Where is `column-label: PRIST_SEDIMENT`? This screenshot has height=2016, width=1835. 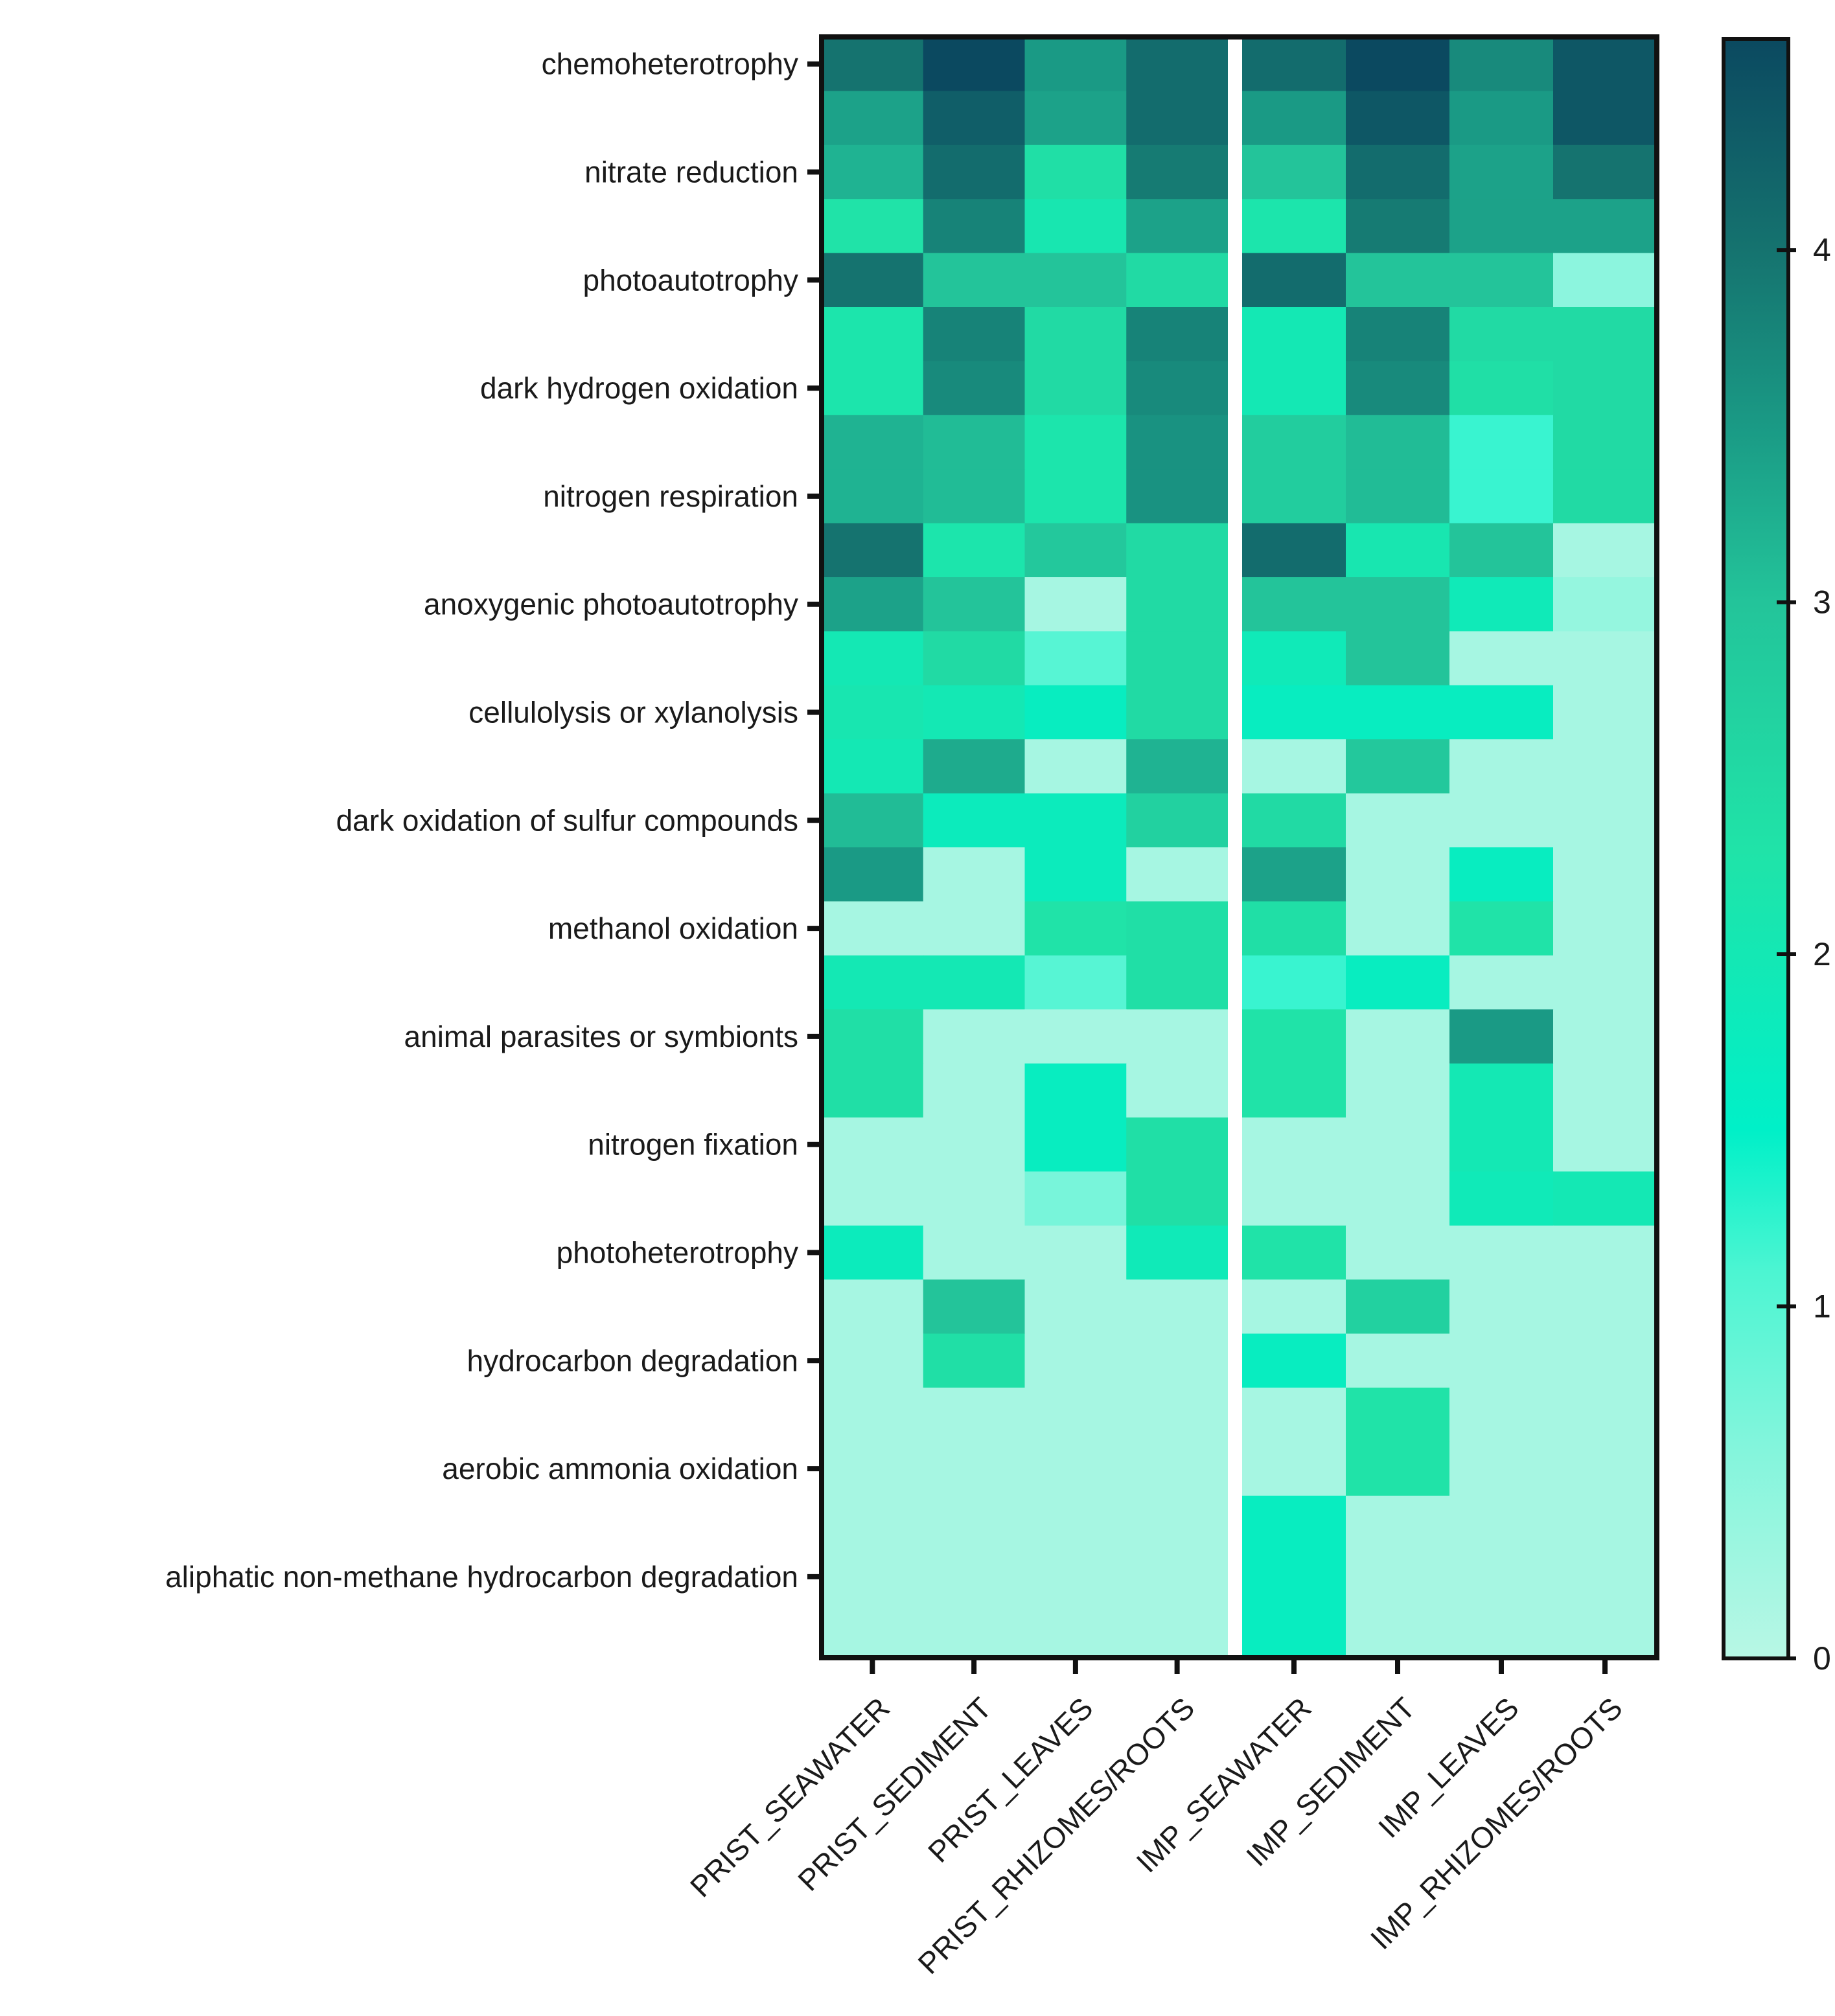 column-label: PRIST_SEDIMENT is located at coordinates (894, 1794).